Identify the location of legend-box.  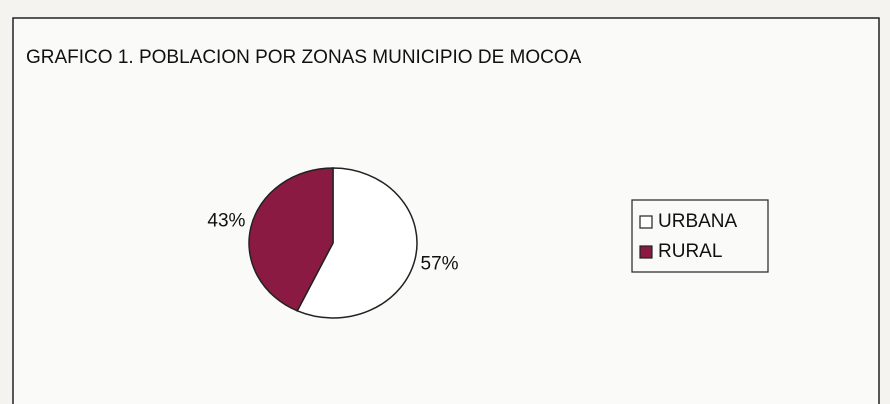
(700, 236).